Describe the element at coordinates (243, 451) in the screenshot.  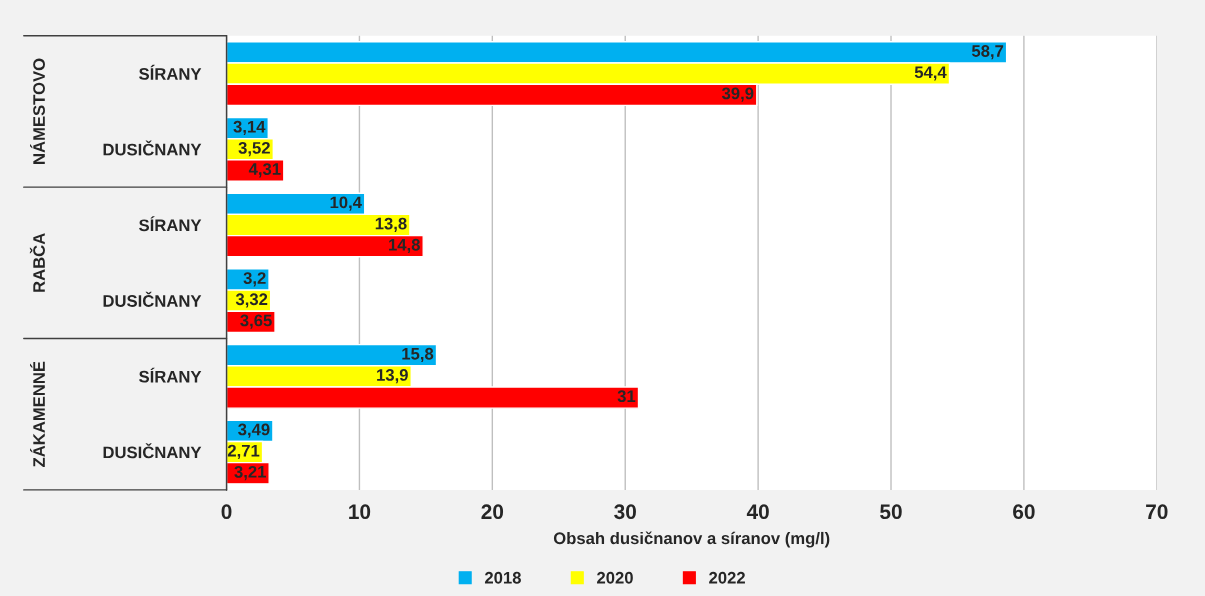
I see `data-label: 2,71` at that location.